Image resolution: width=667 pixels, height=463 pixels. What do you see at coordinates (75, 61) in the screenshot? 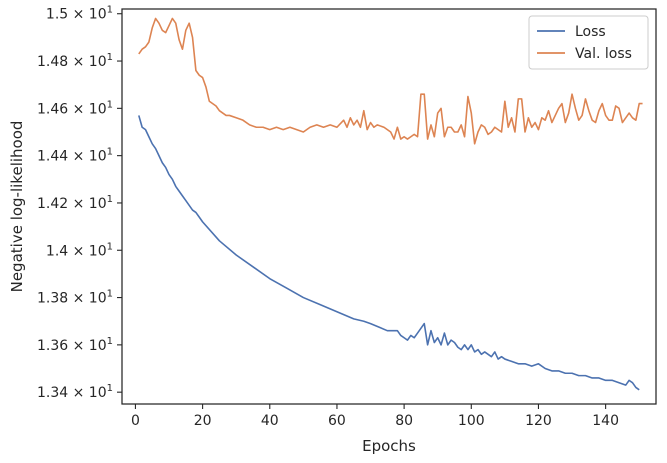
I see `y-tick-label: 1.48 × 10¹` at bounding box center [75, 61].